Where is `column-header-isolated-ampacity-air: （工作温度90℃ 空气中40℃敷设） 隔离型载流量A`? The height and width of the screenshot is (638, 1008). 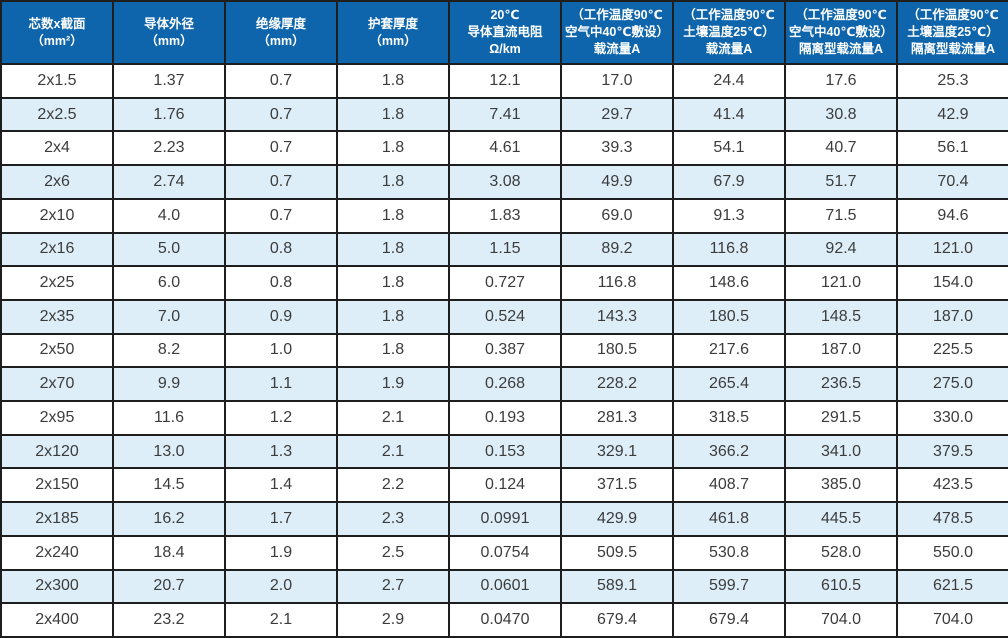 column-header-isolated-ampacity-air: （工作温度90℃ 空气中40℃敷设） 隔离型载流量A is located at coordinates (841, 32).